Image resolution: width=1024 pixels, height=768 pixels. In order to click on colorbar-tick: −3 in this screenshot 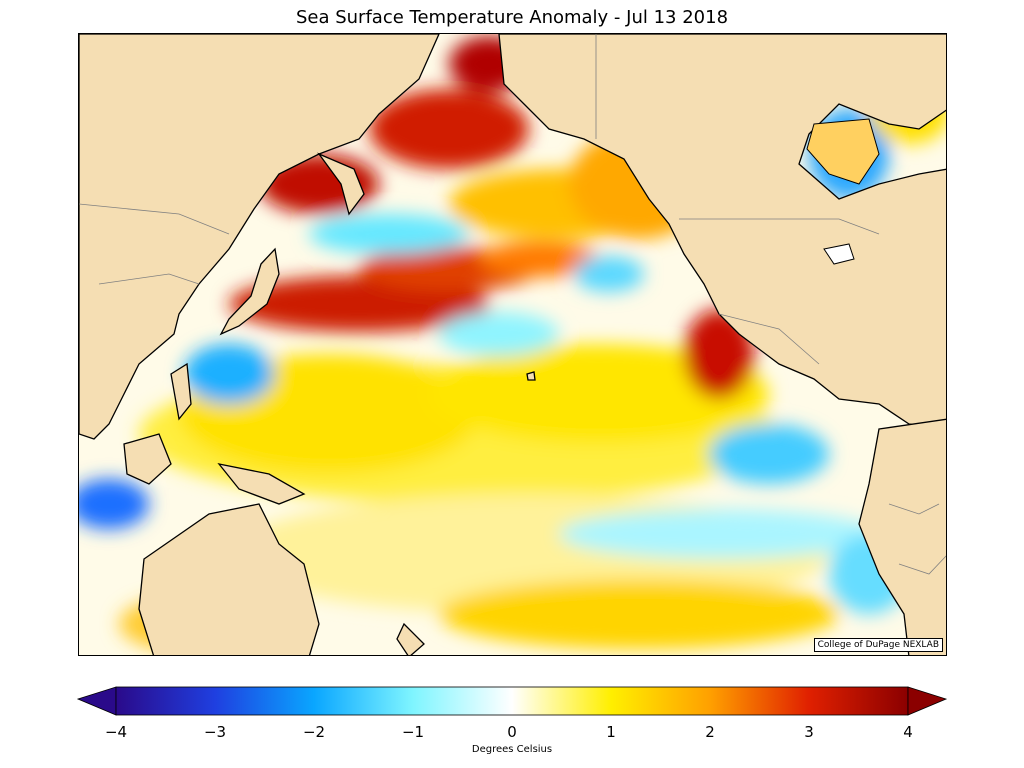, I will do `click(215, 732)`.